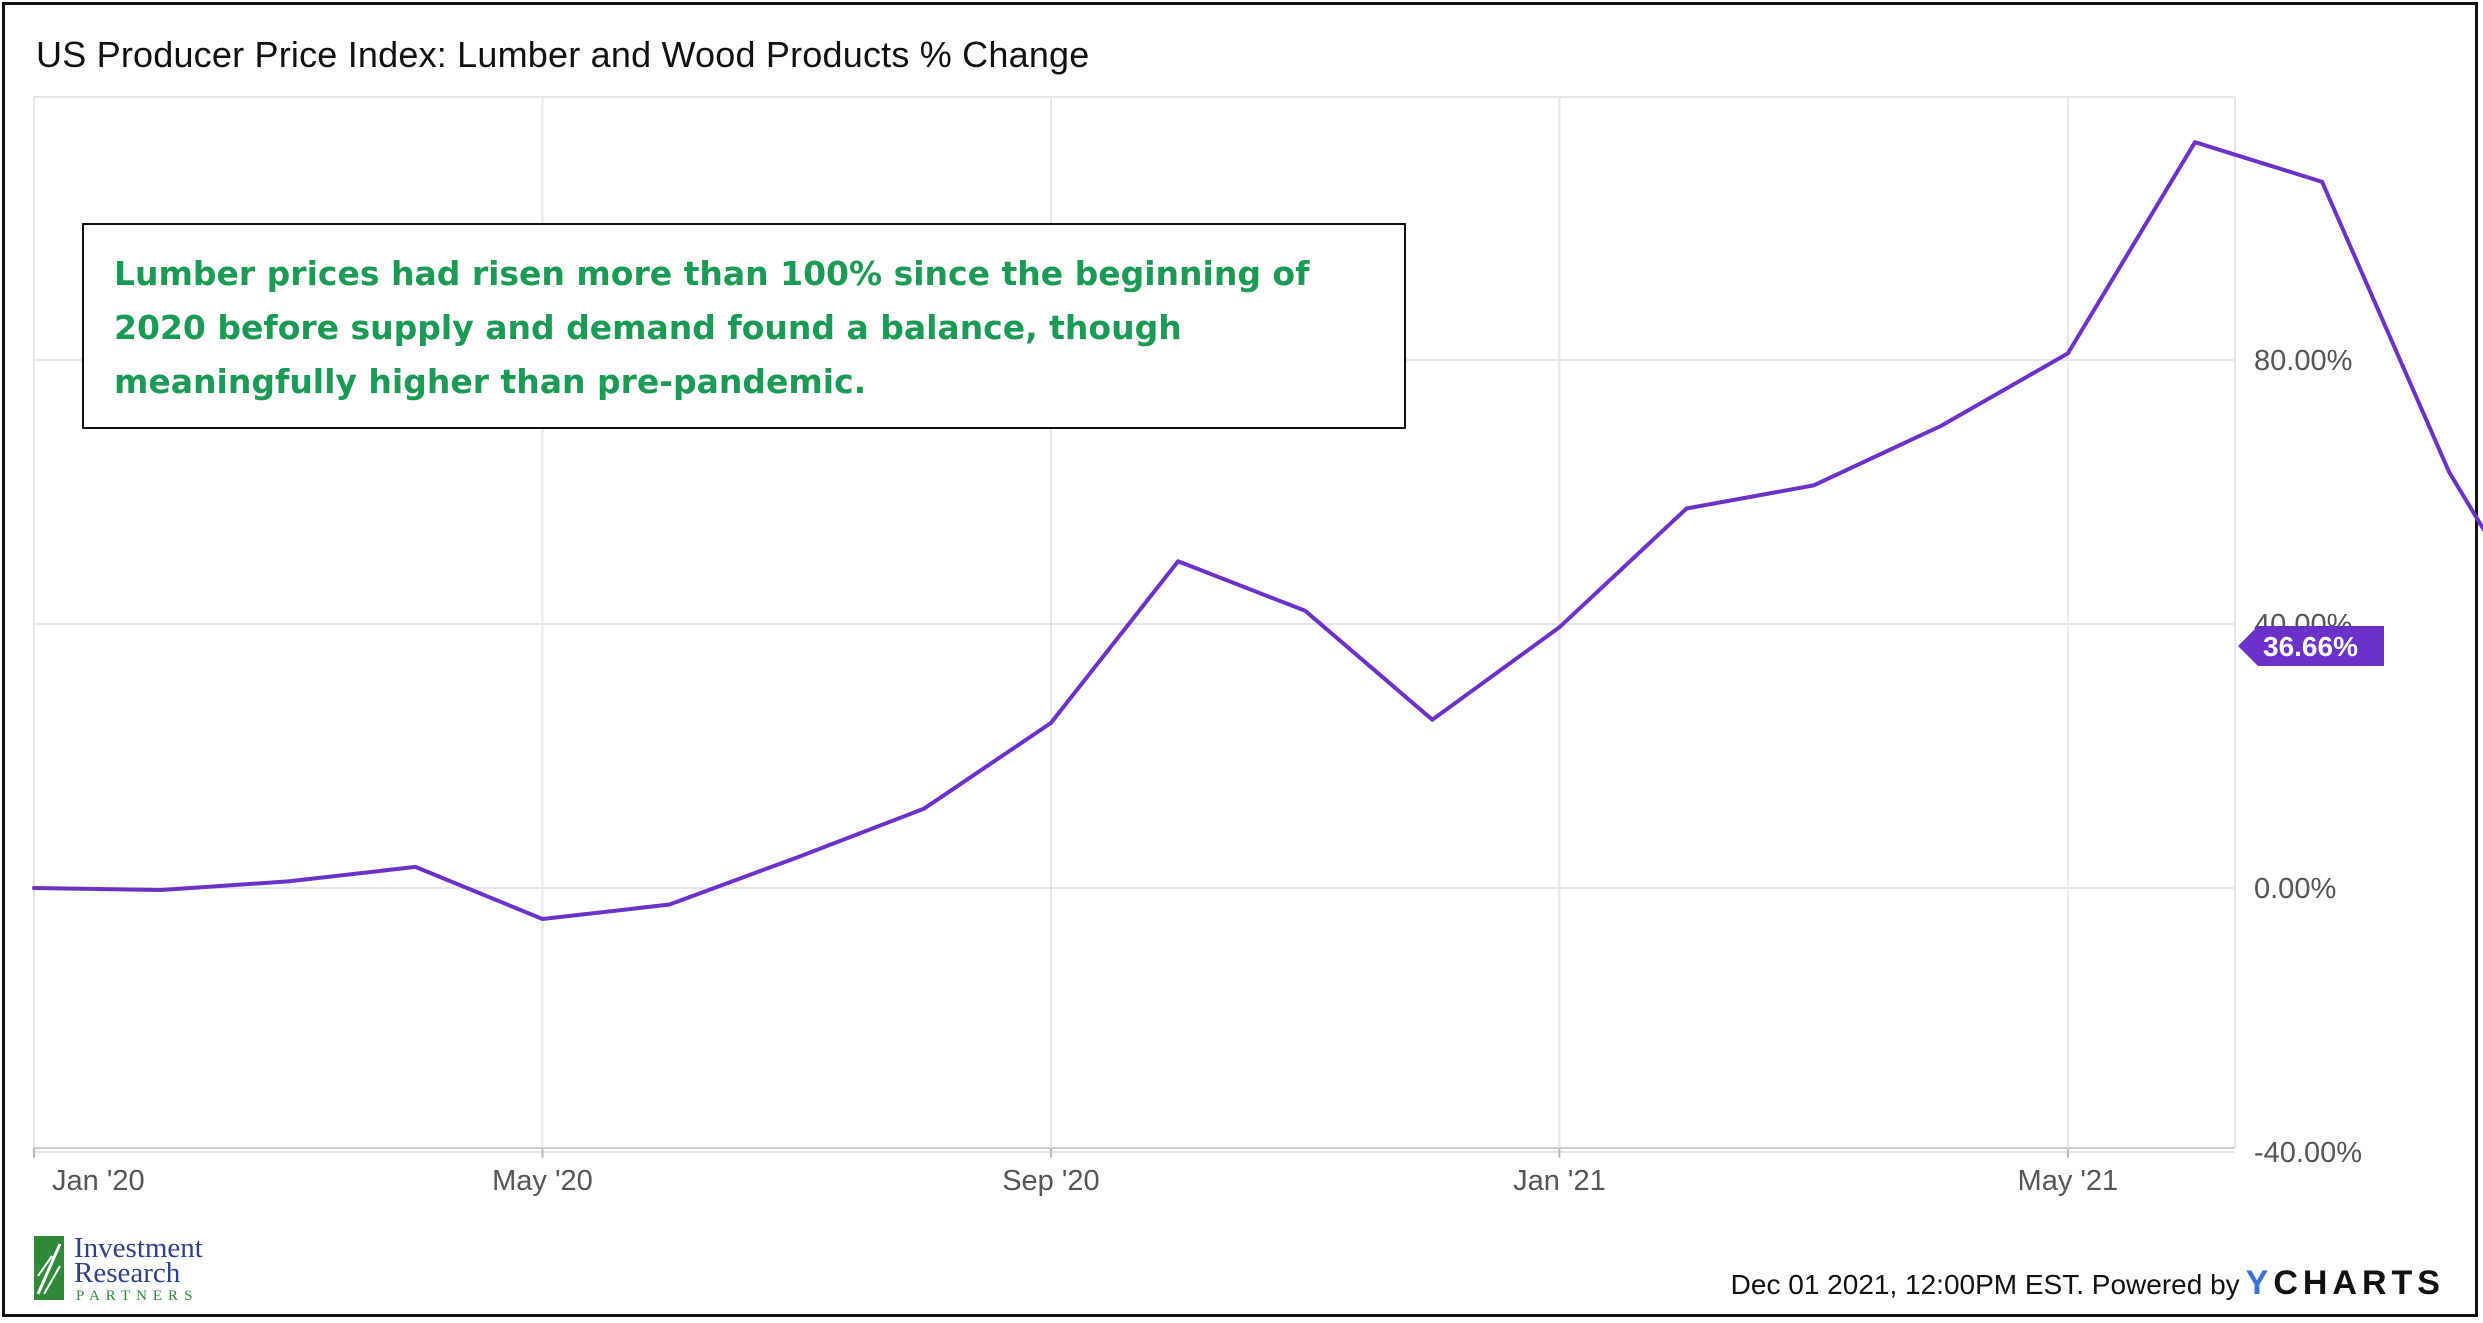 The width and height of the screenshot is (2483, 1323). Describe the element at coordinates (542, 1181) in the screenshot. I see `x-tick-label: May '20` at that location.